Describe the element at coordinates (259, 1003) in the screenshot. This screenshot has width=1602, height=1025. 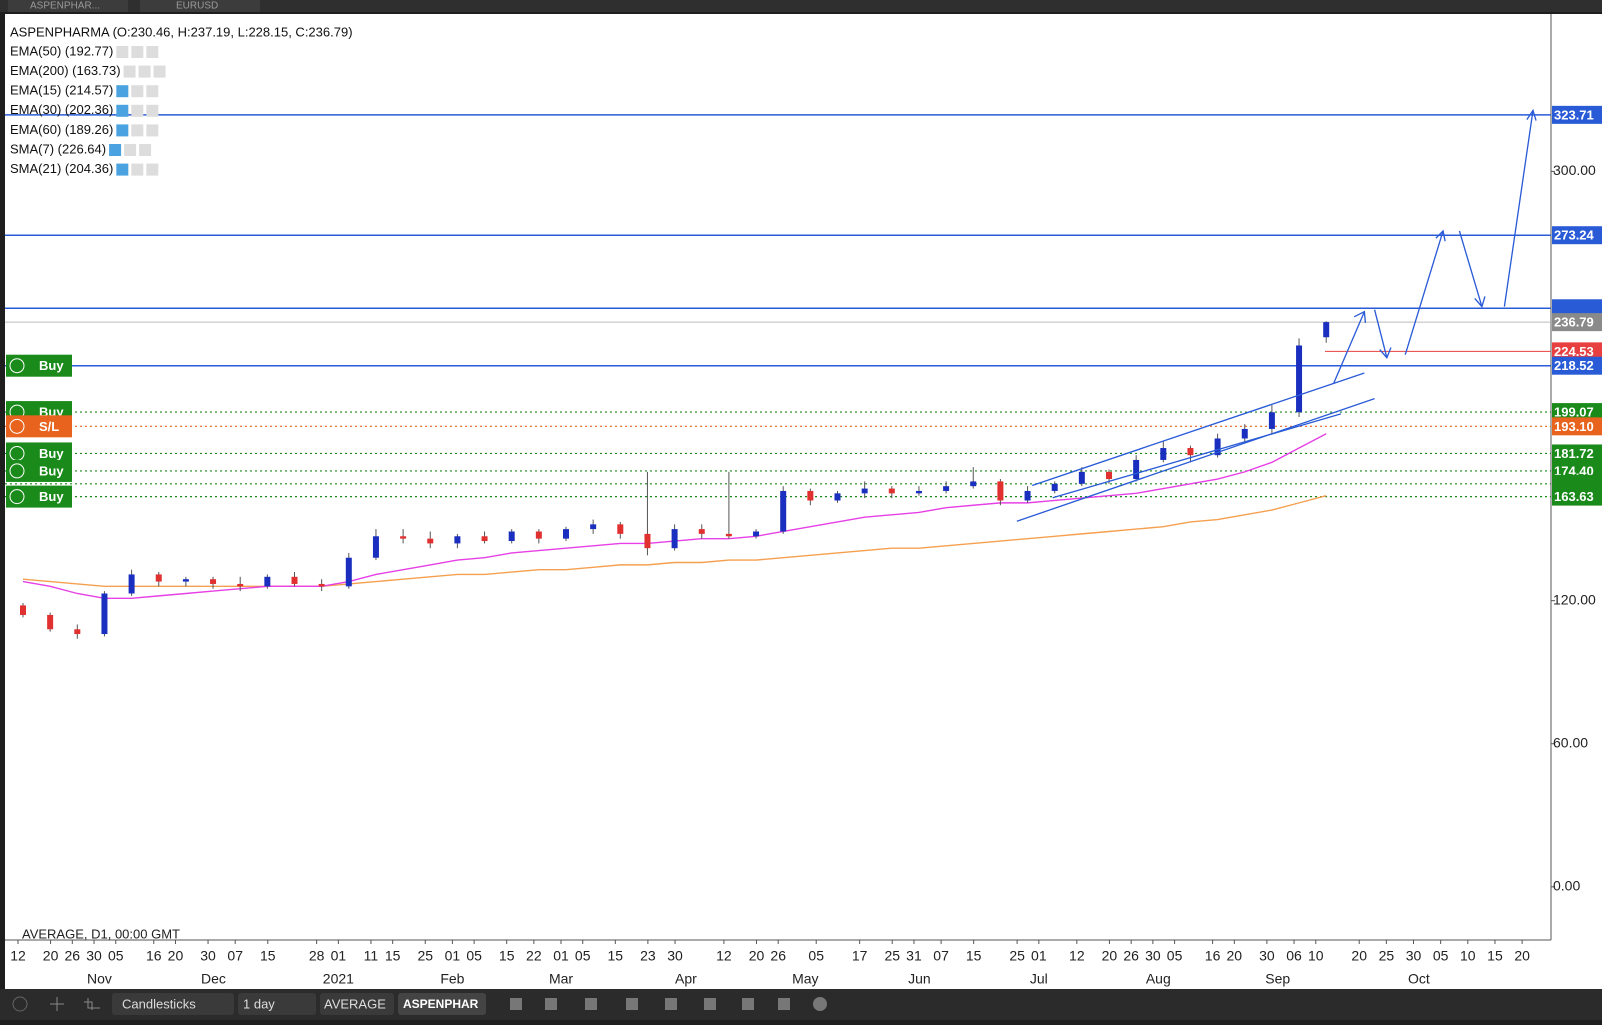
I see `period: 1 day` at that location.